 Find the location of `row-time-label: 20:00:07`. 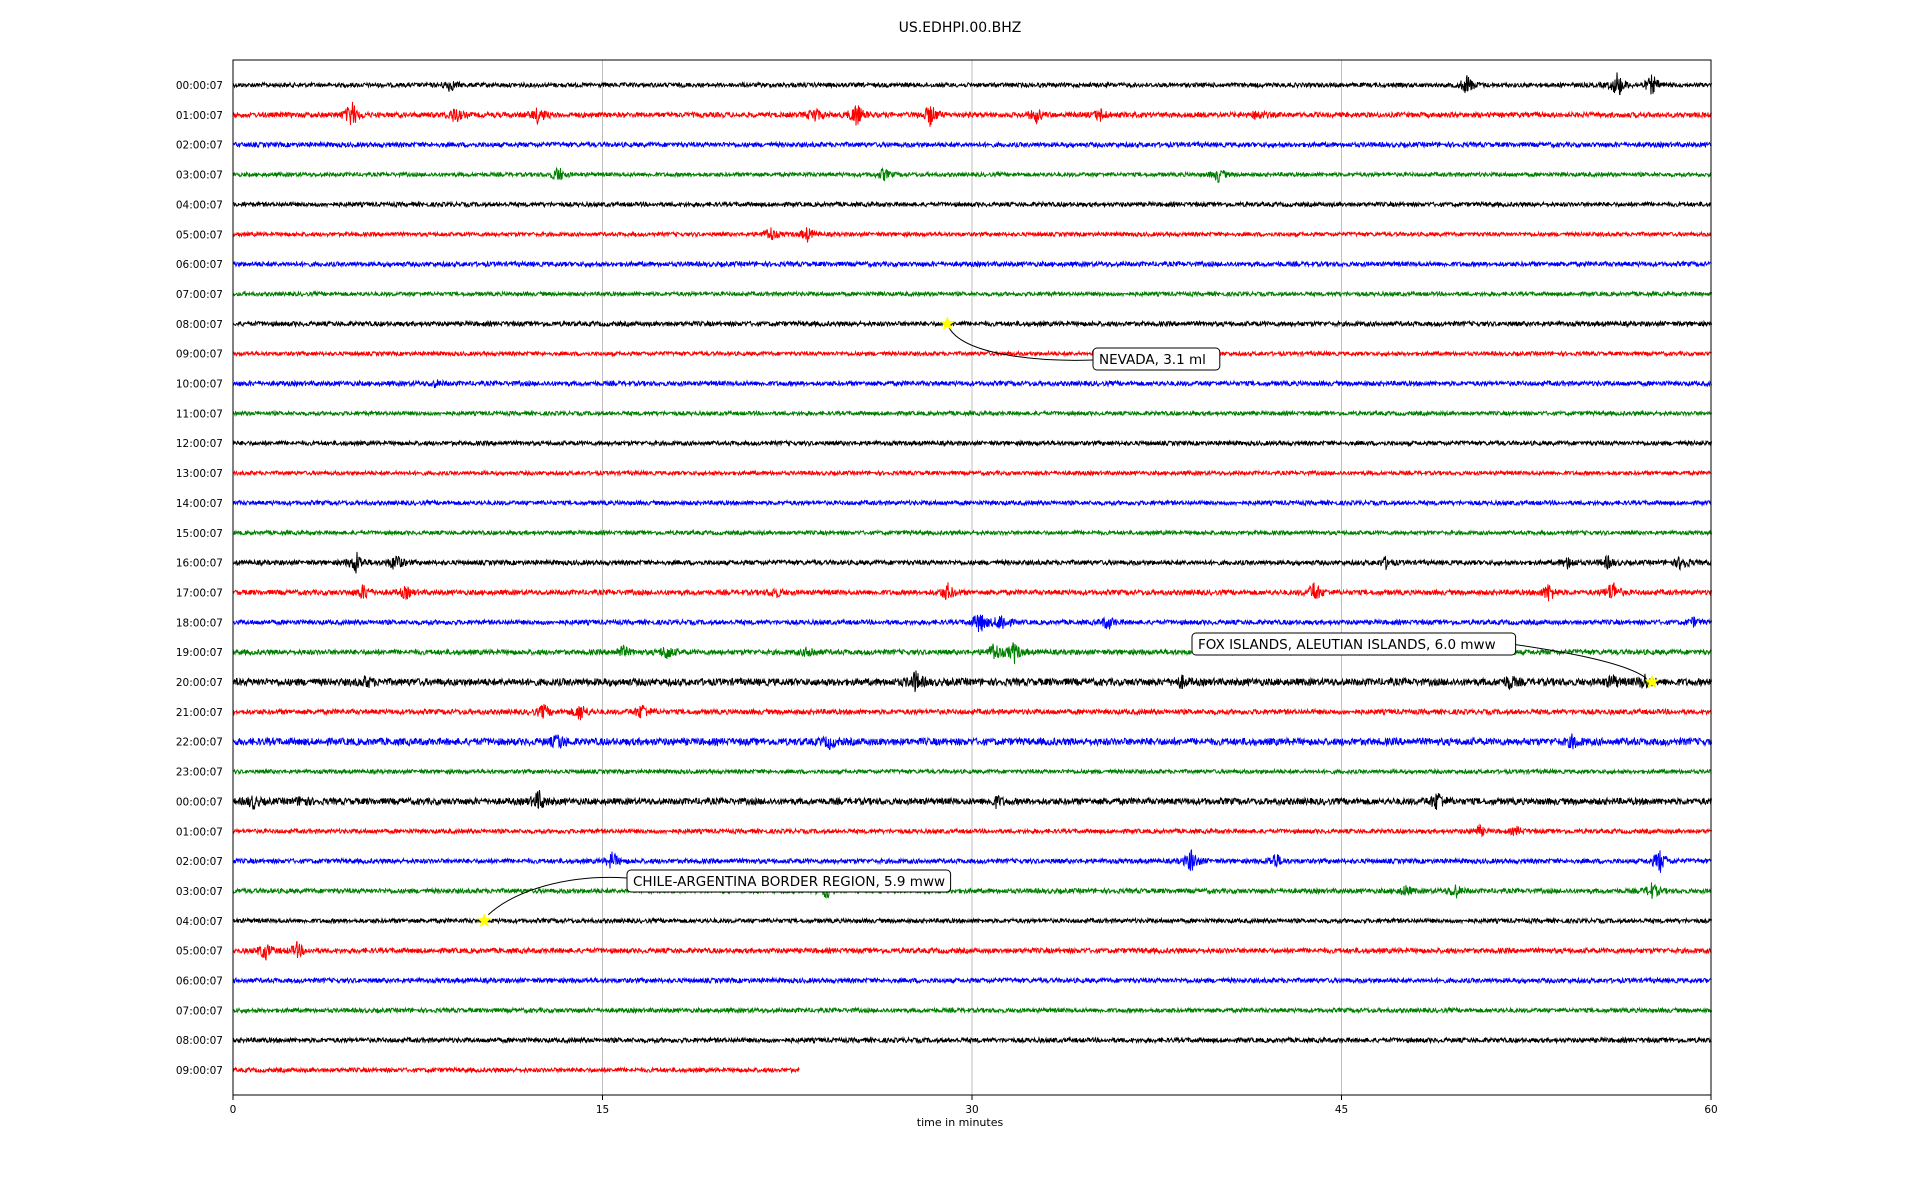

row-time-label: 20:00:07 is located at coordinates (199, 683).